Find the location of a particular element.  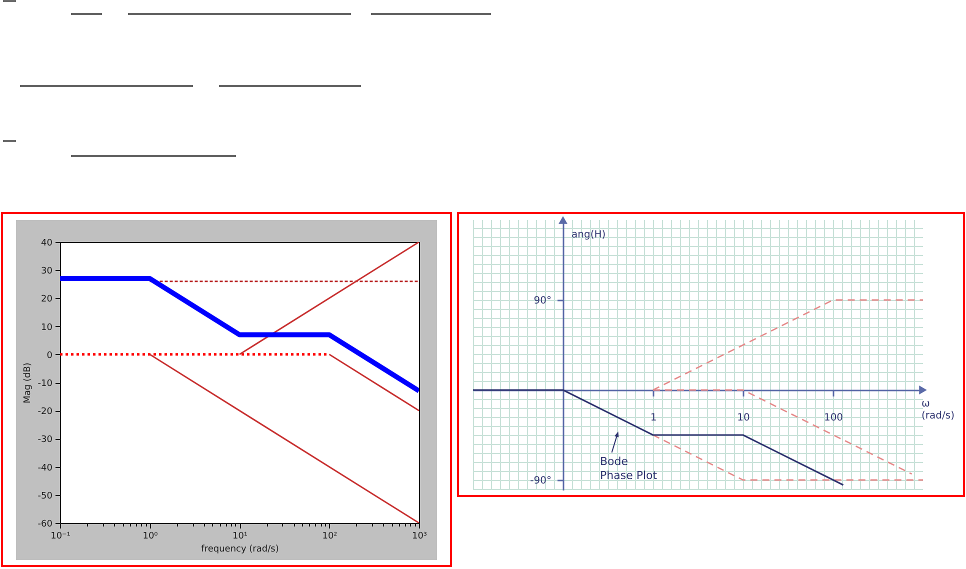

x-tick-label: 10² is located at coordinates (330, 537).